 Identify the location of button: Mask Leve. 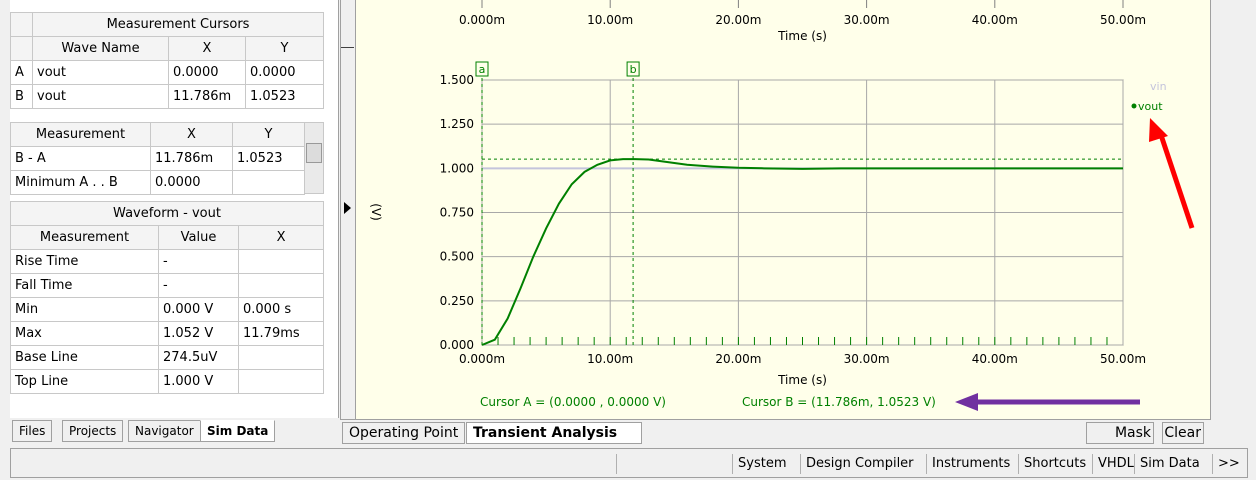
(1120, 433).